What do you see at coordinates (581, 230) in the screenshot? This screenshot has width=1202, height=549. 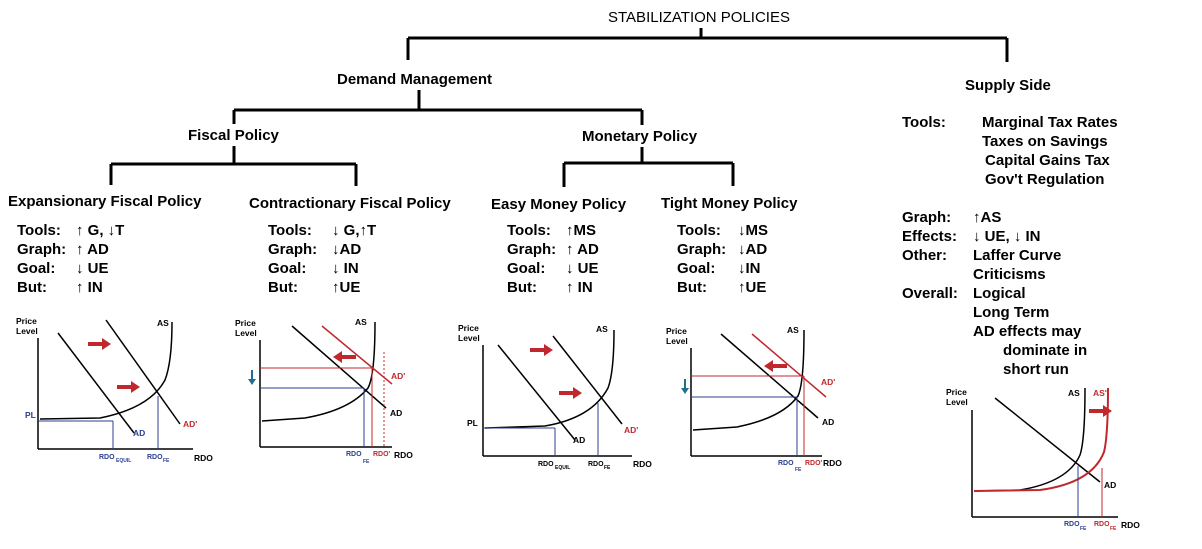 I see `row-value: ↑MS` at bounding box center [581, 230].